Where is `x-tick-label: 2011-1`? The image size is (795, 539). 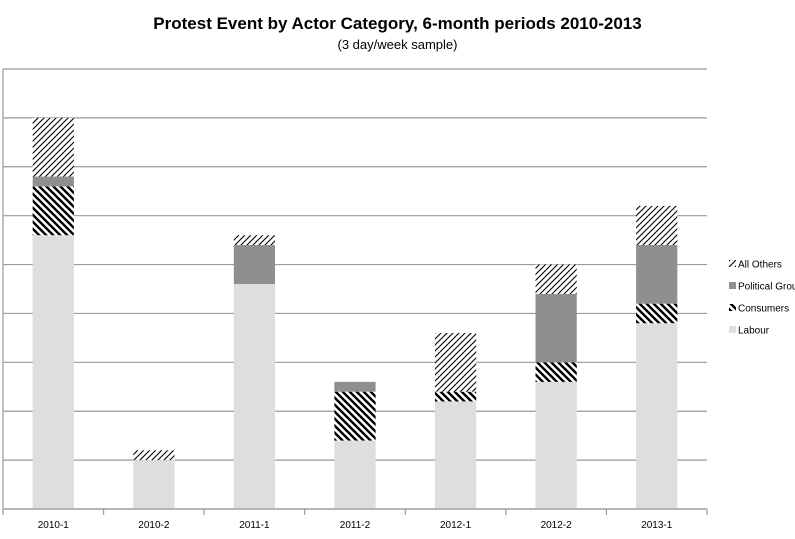 x-tick-label: 2011-1 is located at coordinates (254, 525).